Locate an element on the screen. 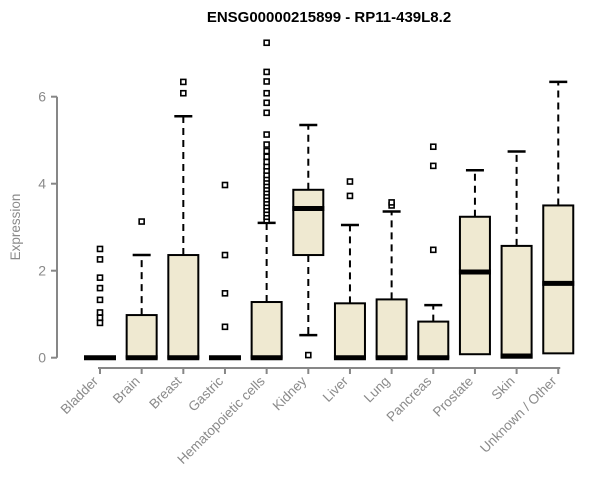 Image resolution: width=600 pixels, height=500 pixels. x-category-label-breast: Breast is located at coordinates (165, 392).